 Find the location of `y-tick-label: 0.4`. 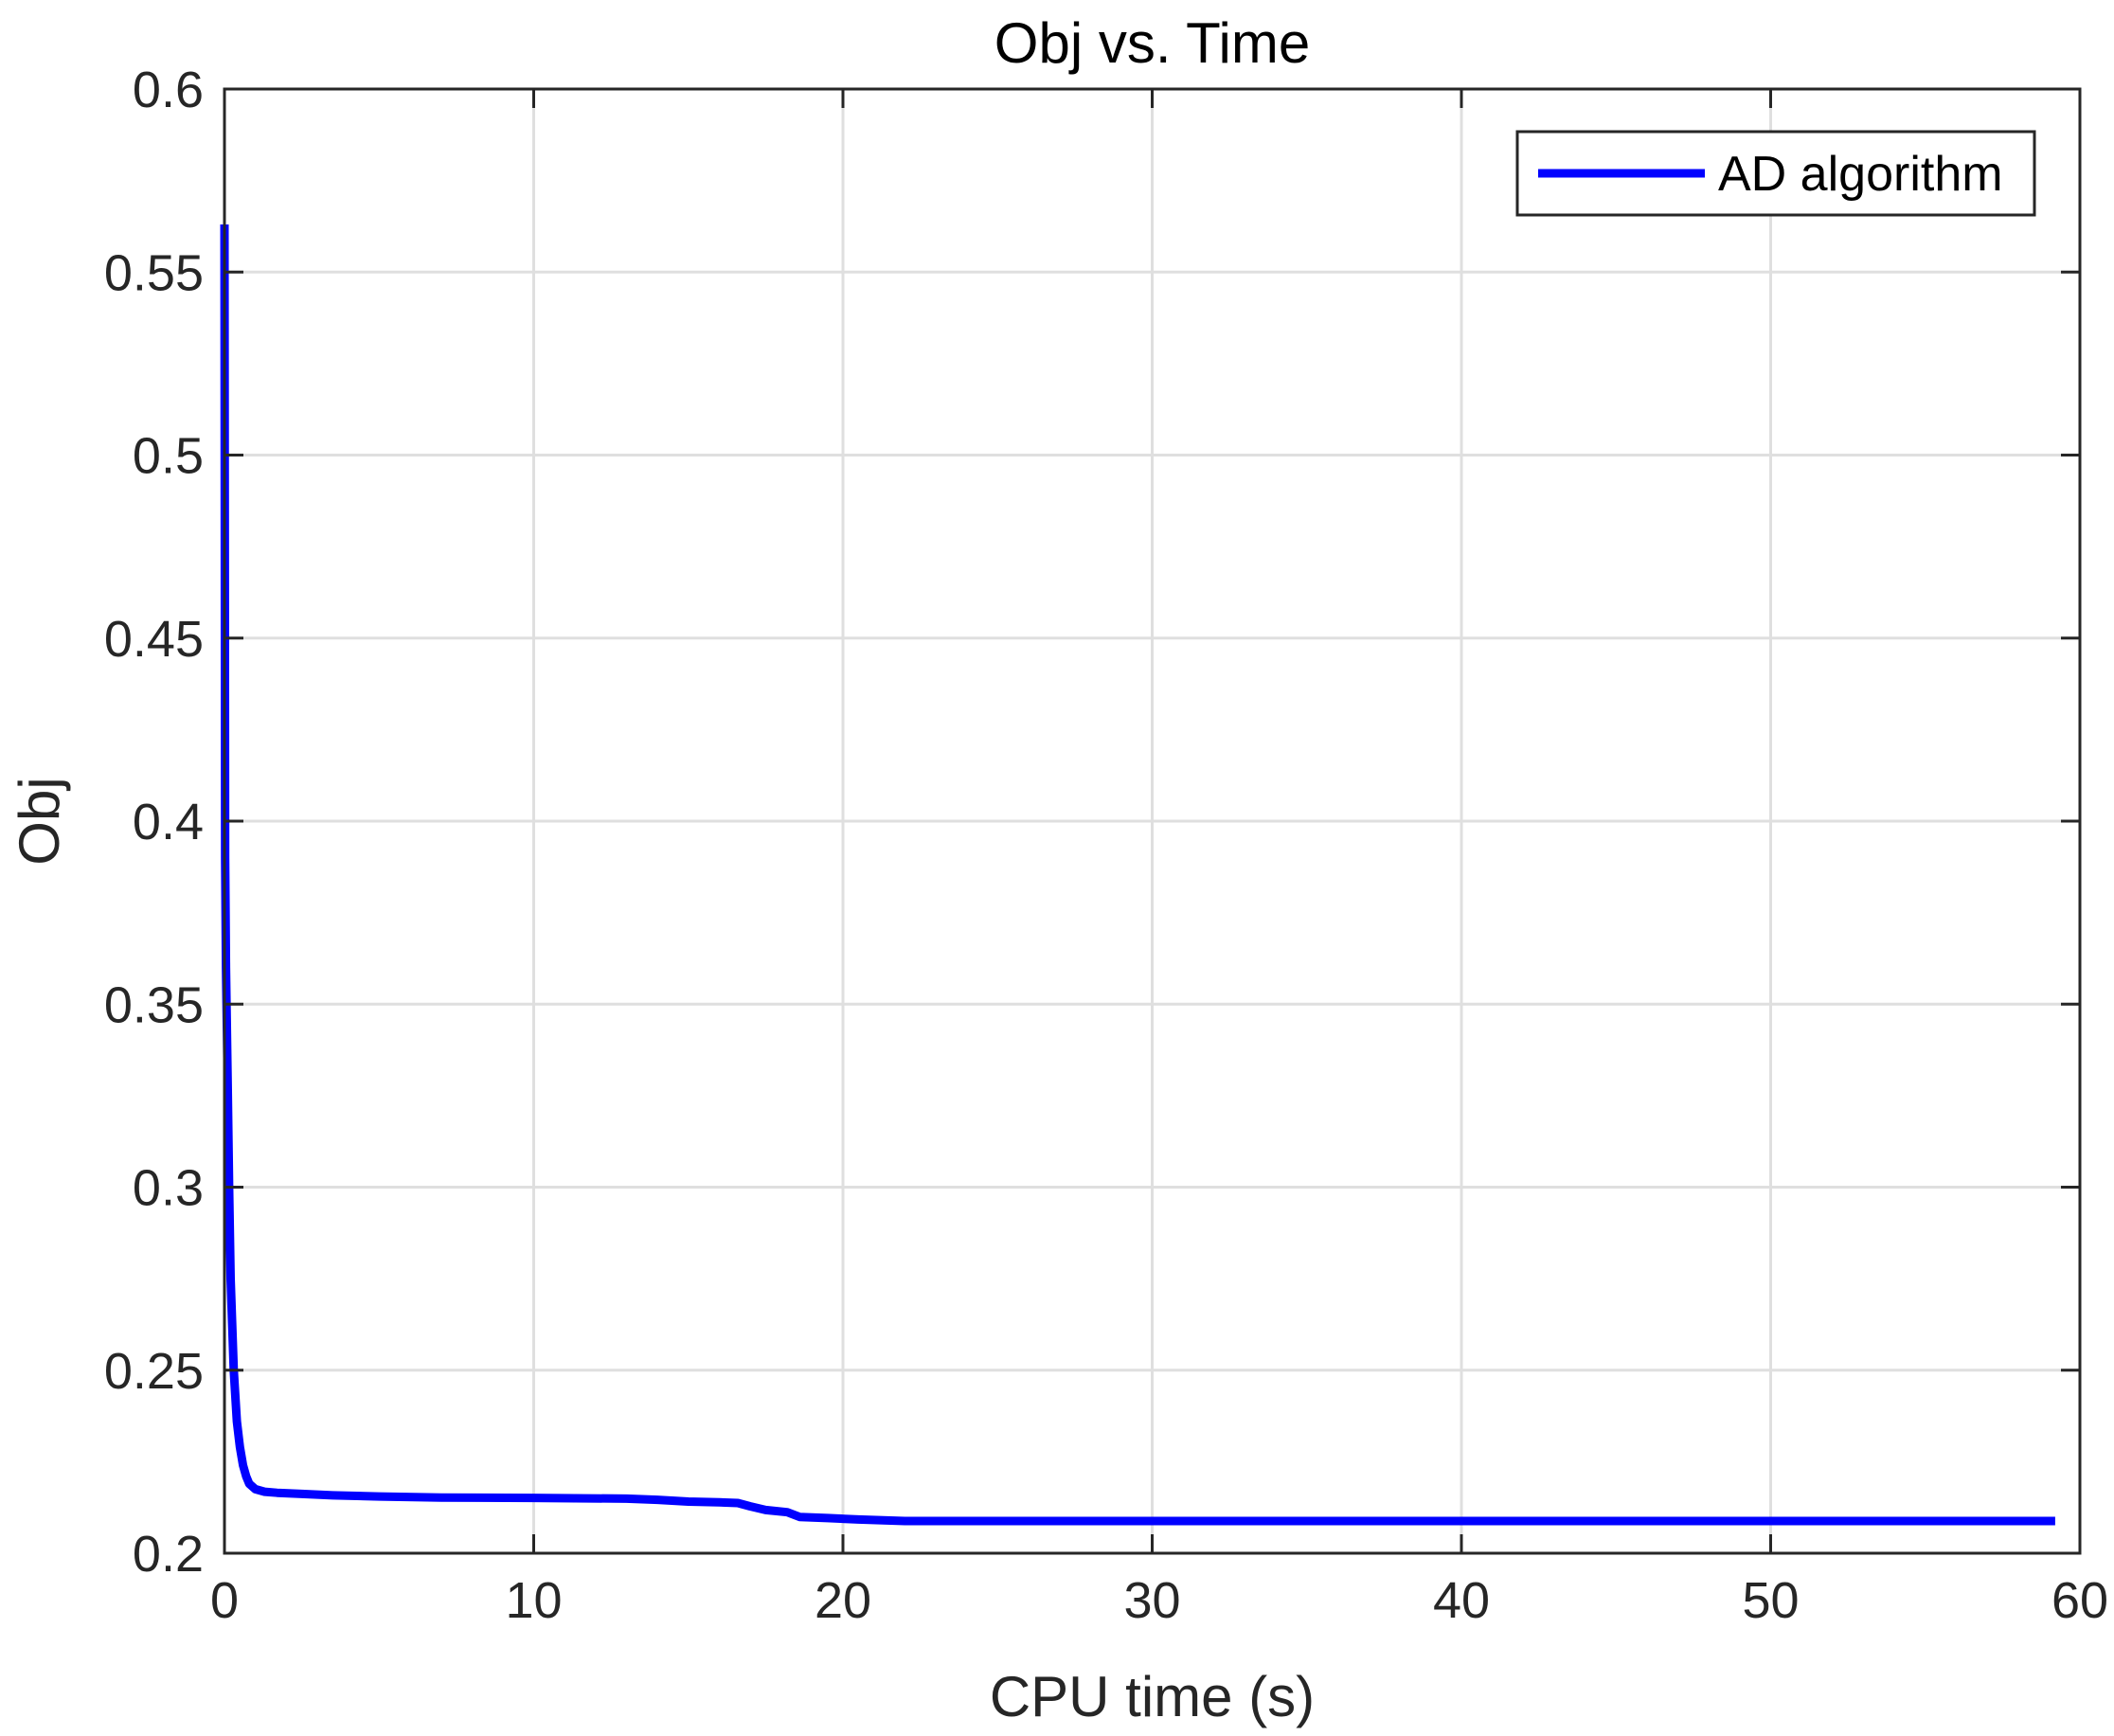

y-tick-label: 0.4 is located at coordinates (168, 822).